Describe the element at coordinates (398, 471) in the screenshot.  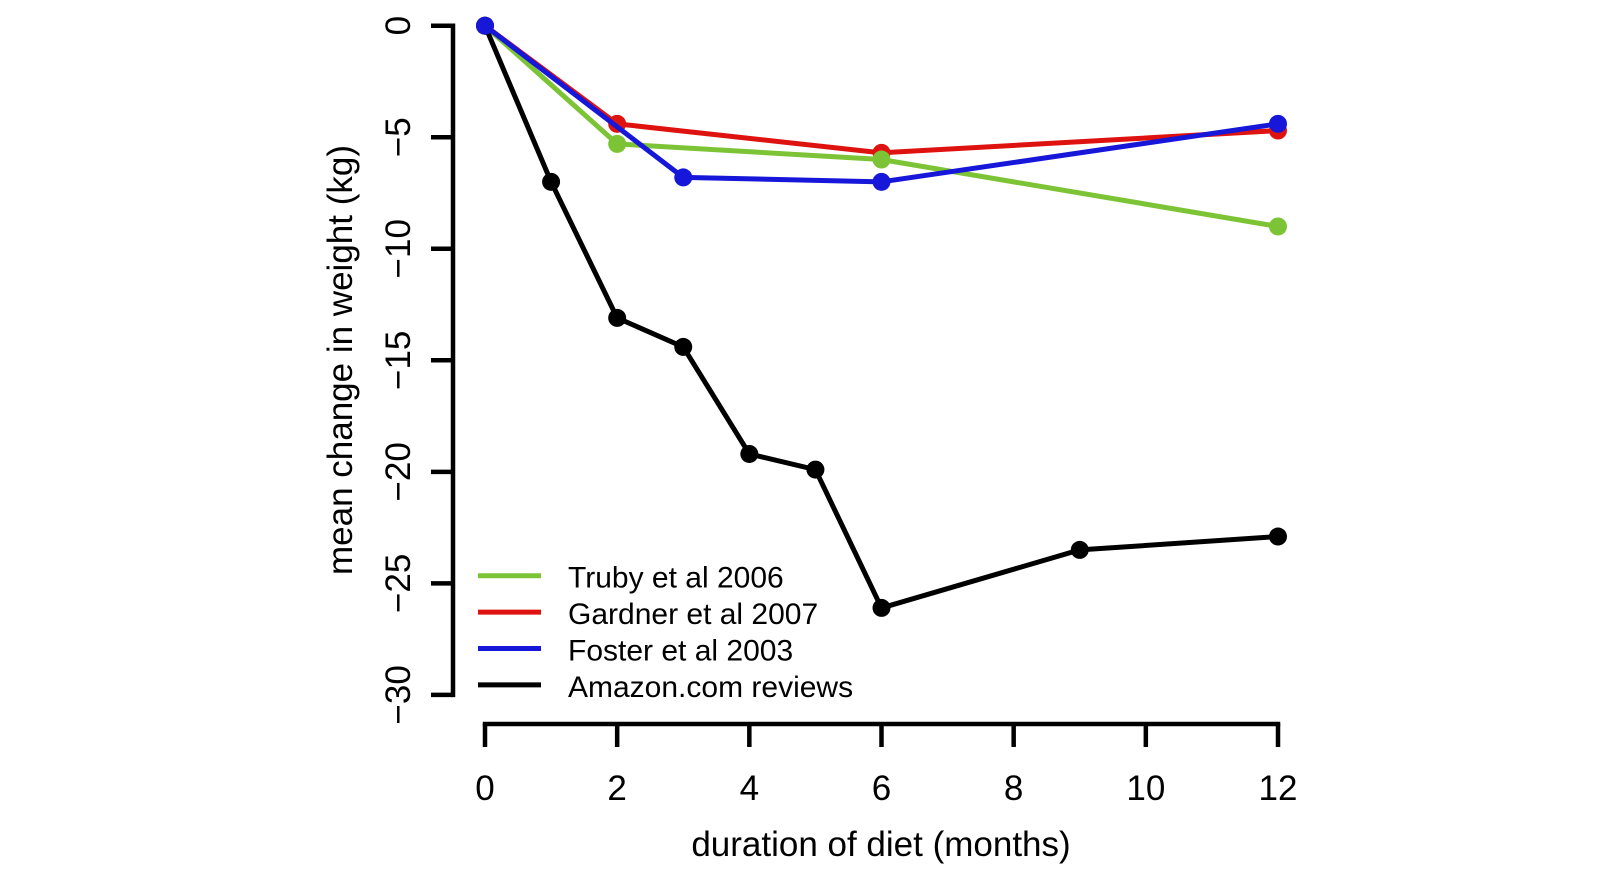
I see `y-tick-label: −20` at that location.